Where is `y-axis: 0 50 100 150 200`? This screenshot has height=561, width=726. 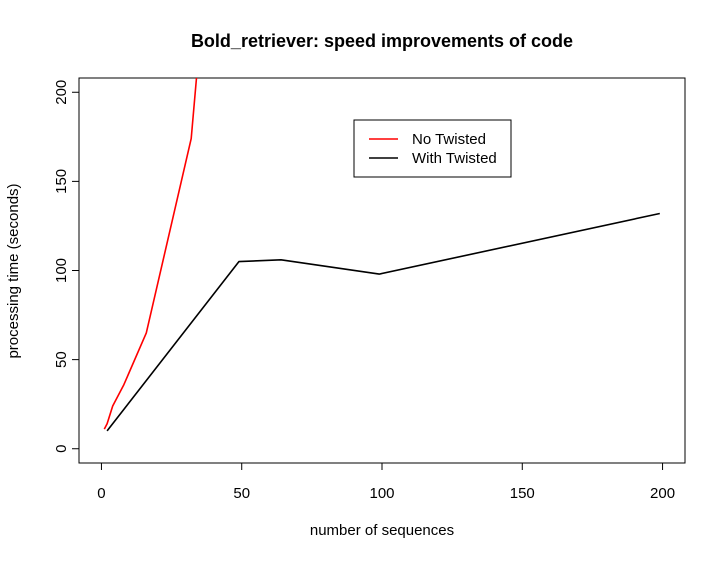 y-axis: 0 50 100 150 200 is located at coordinates (66, 266).